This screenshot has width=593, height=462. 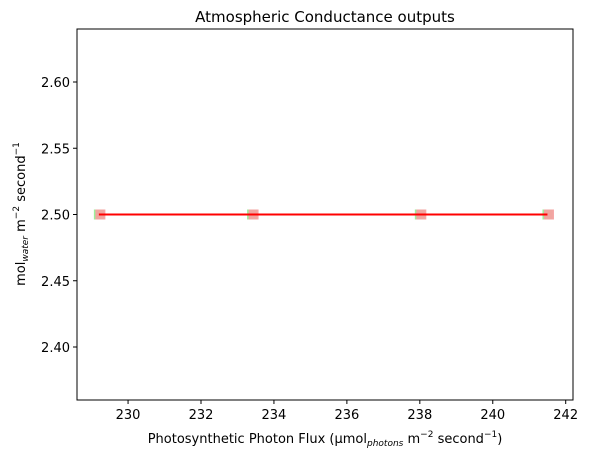 I want to click on y-tick-label: 2.55, so click(x=55, y=149).